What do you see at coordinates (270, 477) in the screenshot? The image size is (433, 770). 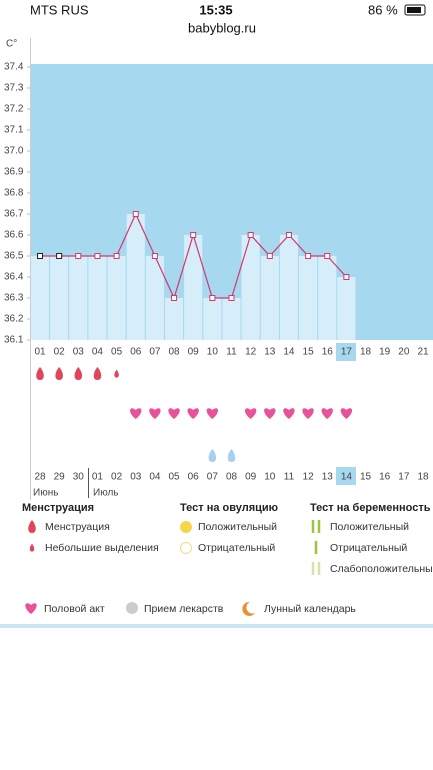 I see `date-label: 10` at bounding box center [270, 477].